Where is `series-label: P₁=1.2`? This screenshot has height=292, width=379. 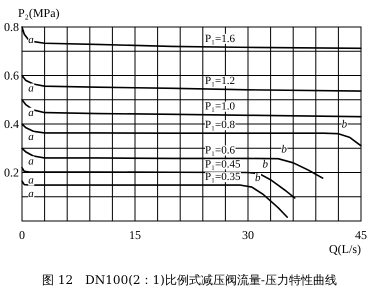 series-label: P₁=1.2 is located at coordinates (220, 80).